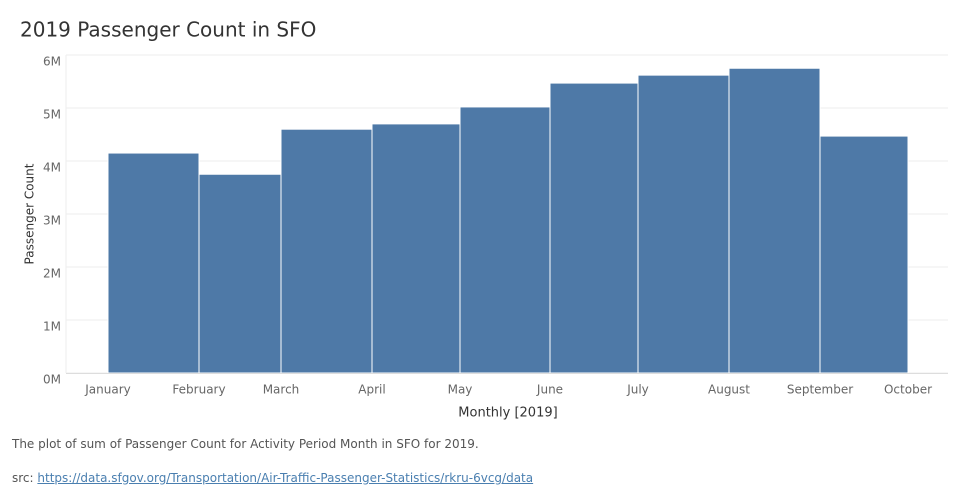 This screenshot has height=500, width=960. What do you see at coordinates (637, 390) in the screenshot?
I see `x-tick-label: July` at bounding box center [637, 390].